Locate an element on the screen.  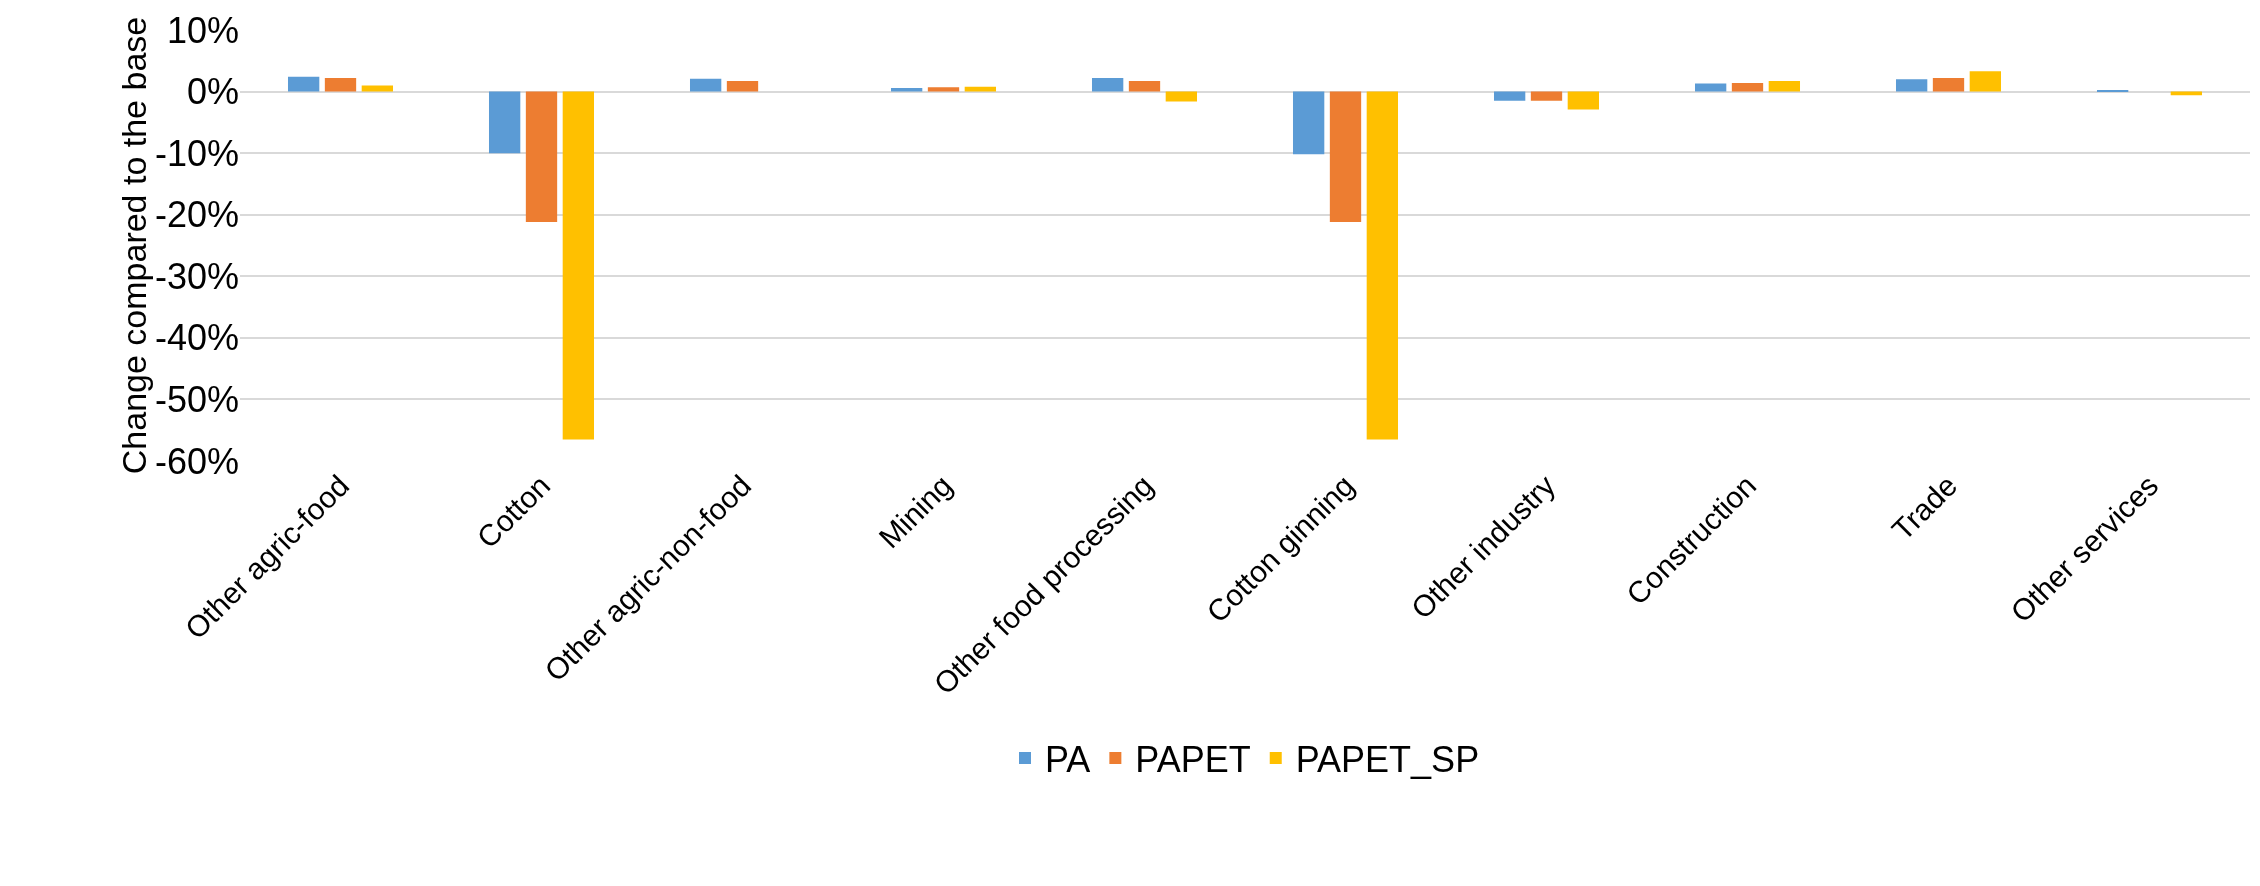
y-tick-label: -30% is located at coordinates (196, 276).